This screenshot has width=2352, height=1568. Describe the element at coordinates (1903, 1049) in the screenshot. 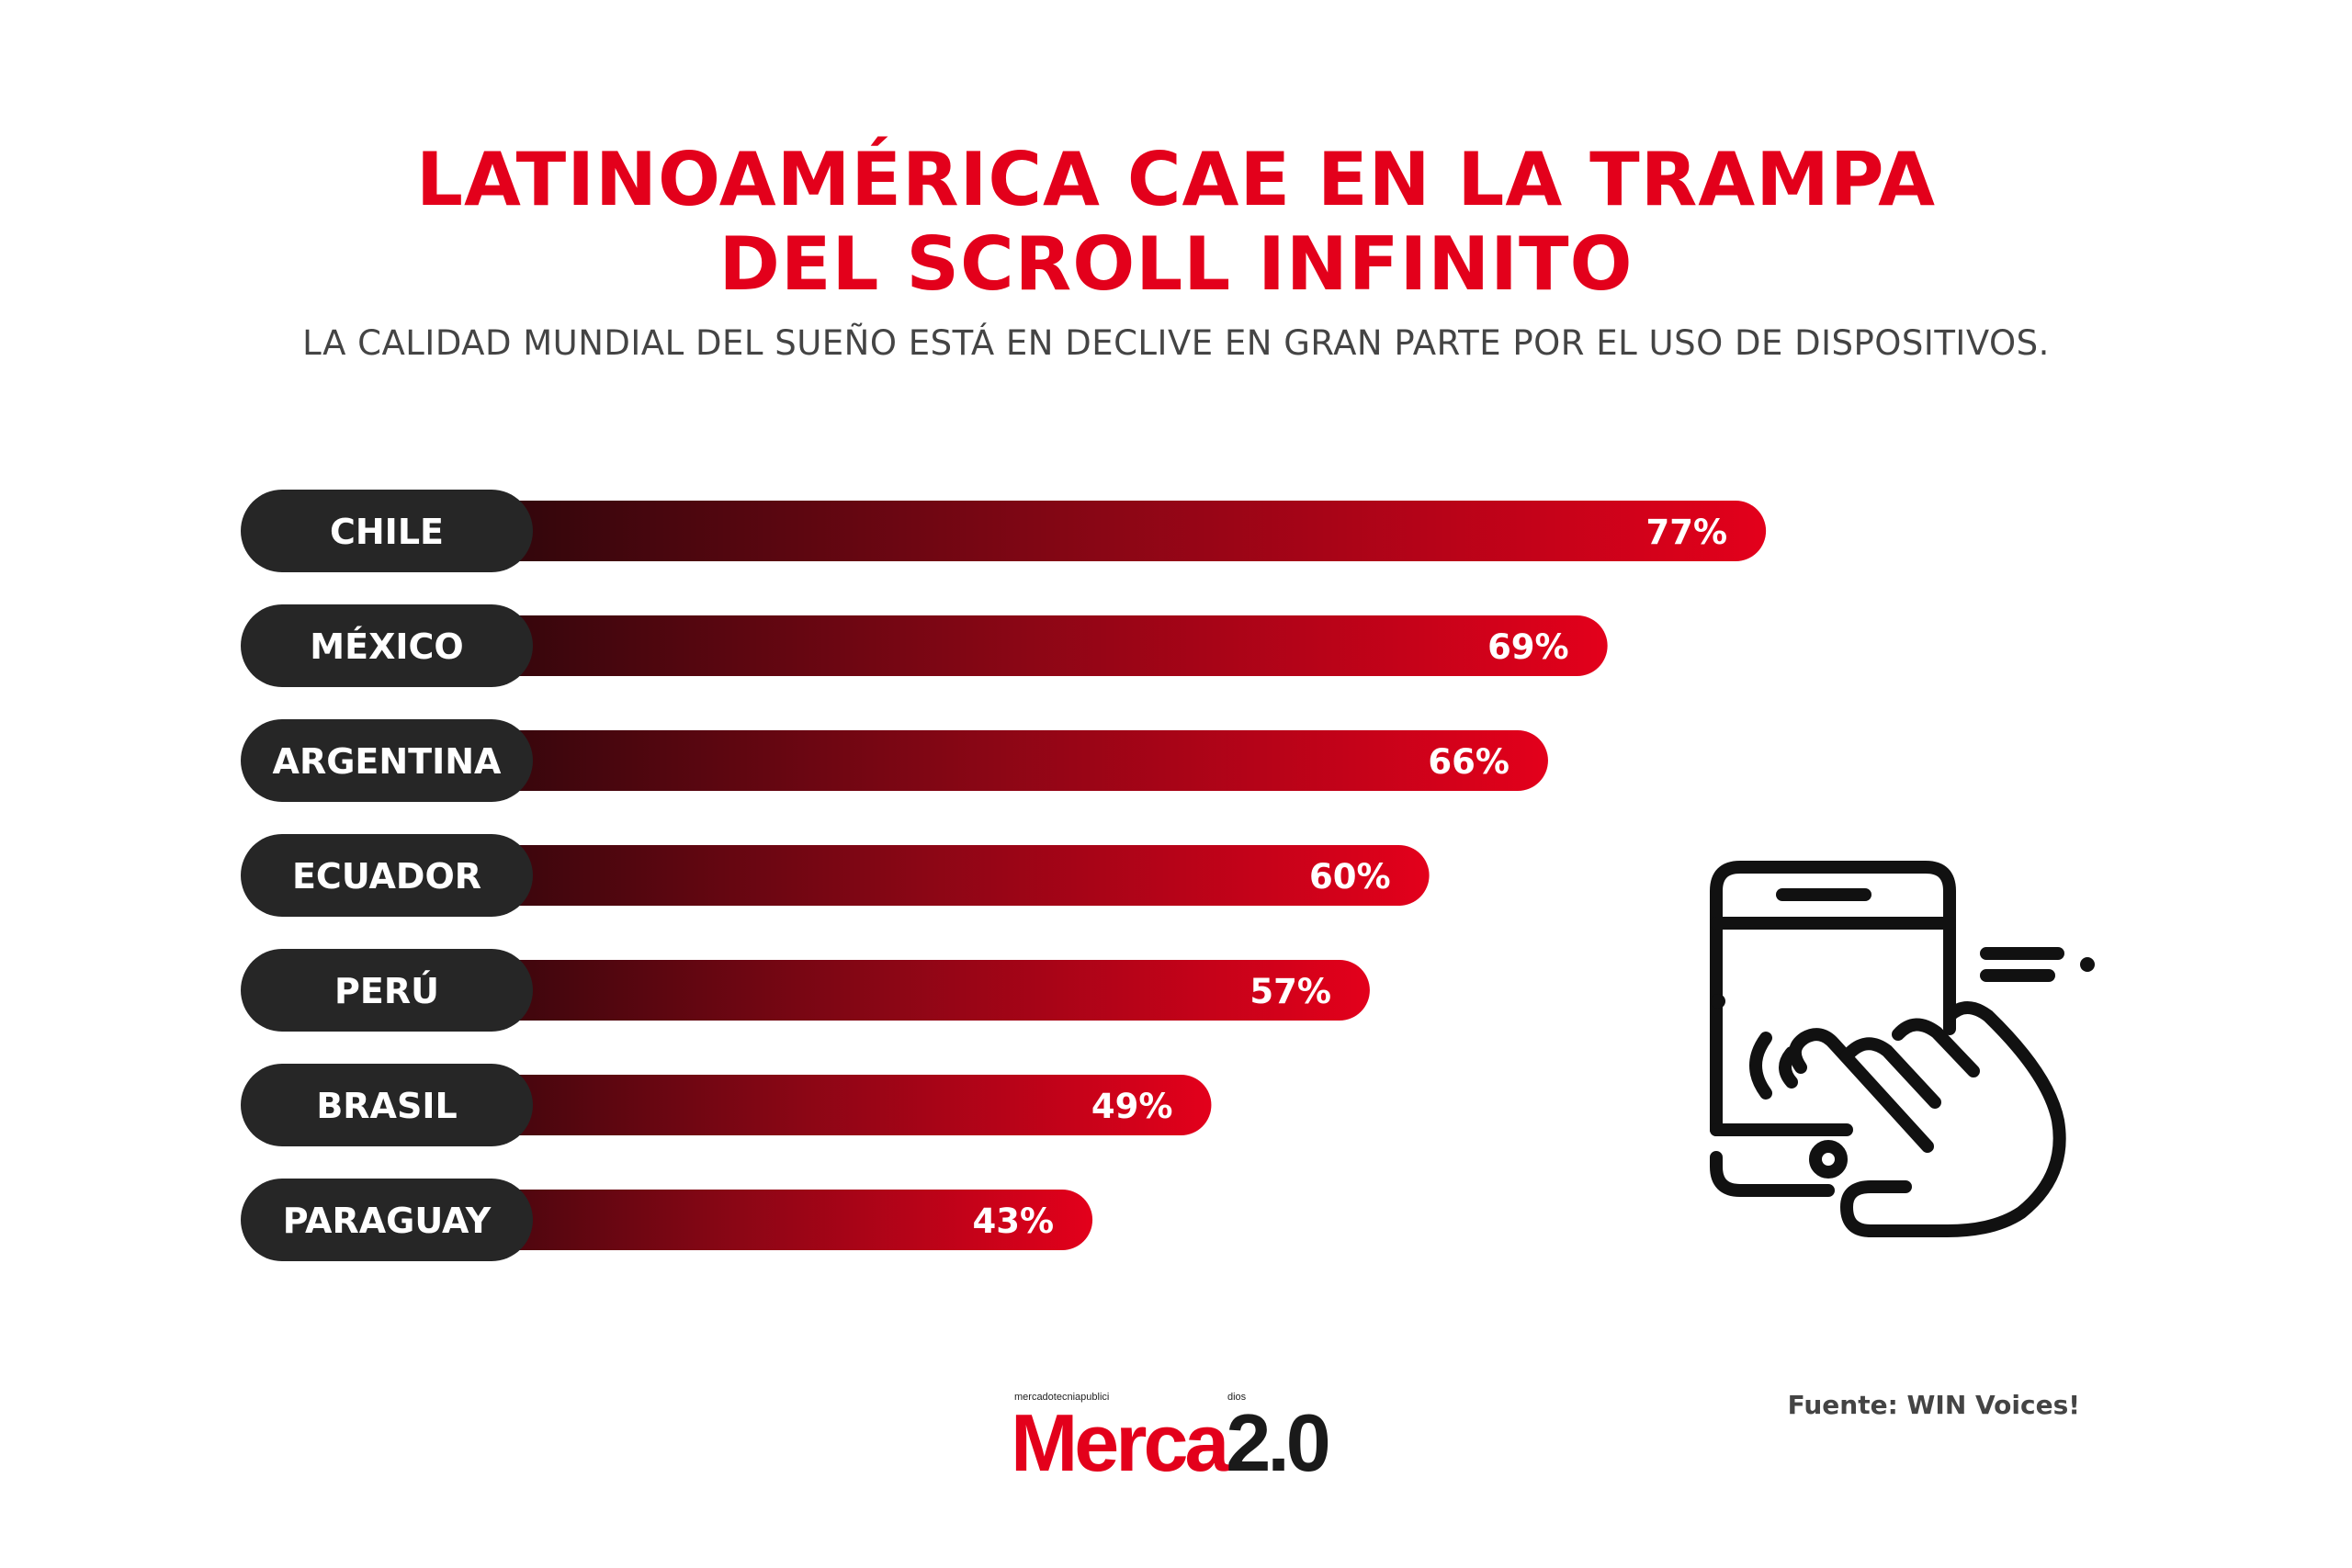

I see `smartphone-scroll-hand-icon` at that location.